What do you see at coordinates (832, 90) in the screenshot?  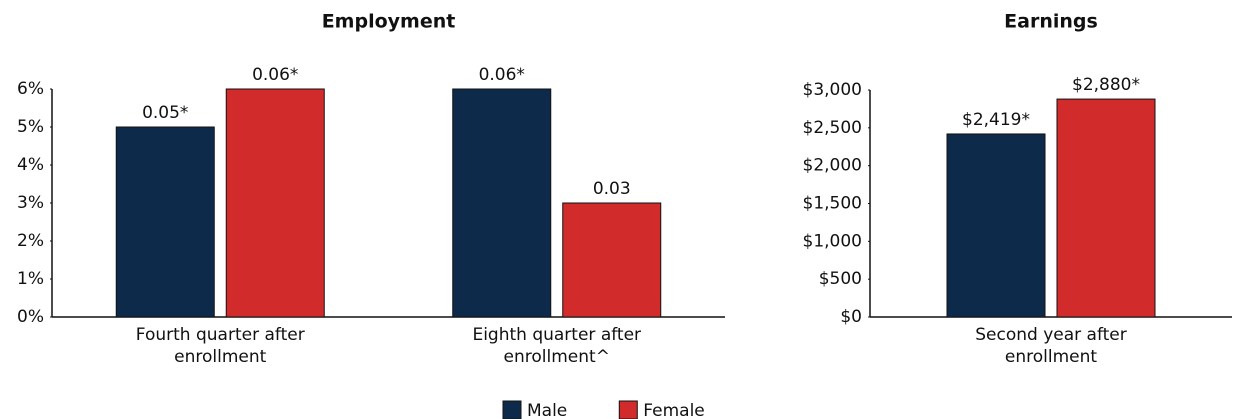 I see `y-tick-label: $3,000` at bounding box center [832, 90].